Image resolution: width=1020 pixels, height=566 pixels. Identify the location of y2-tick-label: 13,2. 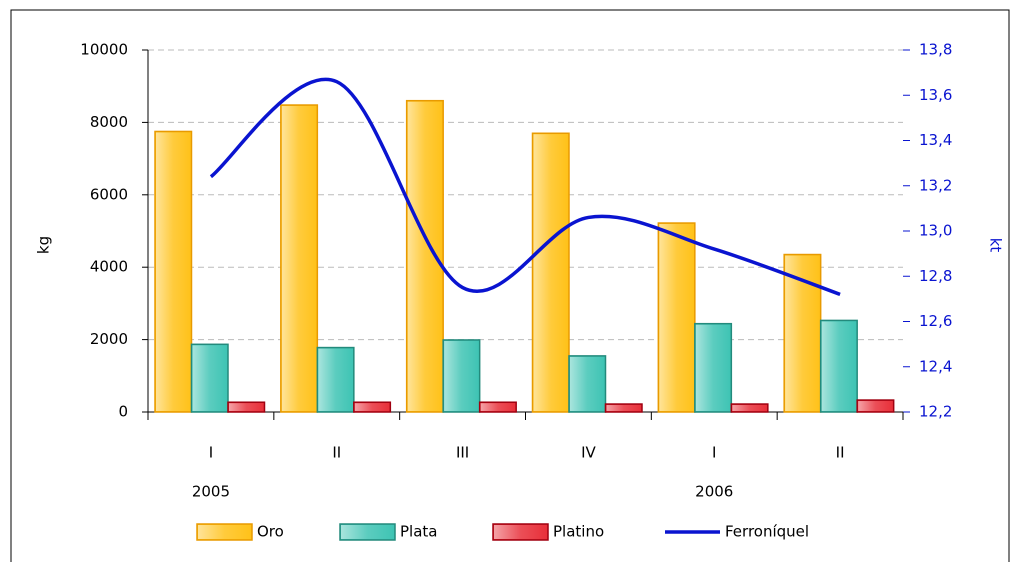
(935, 185).